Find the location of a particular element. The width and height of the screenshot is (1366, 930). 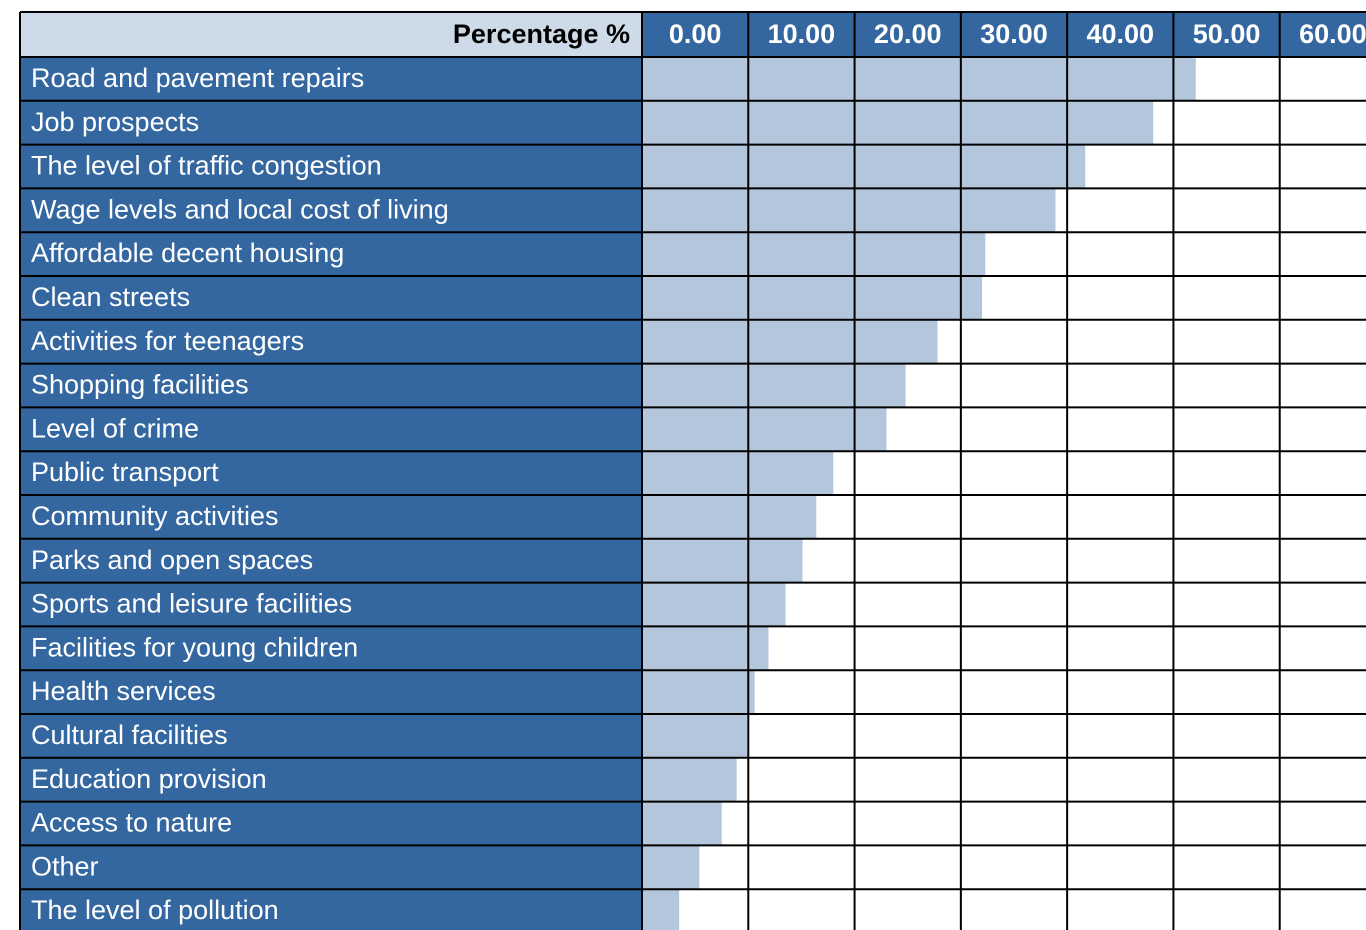

y-tick-label: Other is located at coordinates (65, 866).